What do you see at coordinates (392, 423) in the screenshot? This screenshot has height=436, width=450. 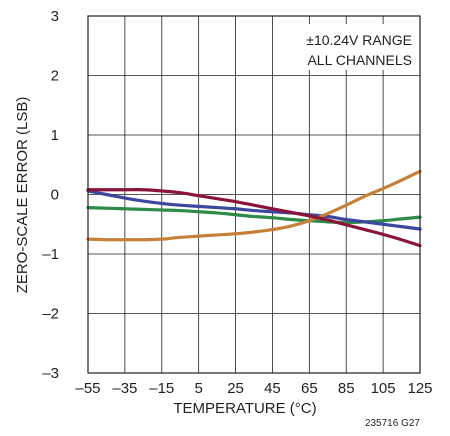 I see `figure-code: 235716 G27` at bounding box center [392, 423].